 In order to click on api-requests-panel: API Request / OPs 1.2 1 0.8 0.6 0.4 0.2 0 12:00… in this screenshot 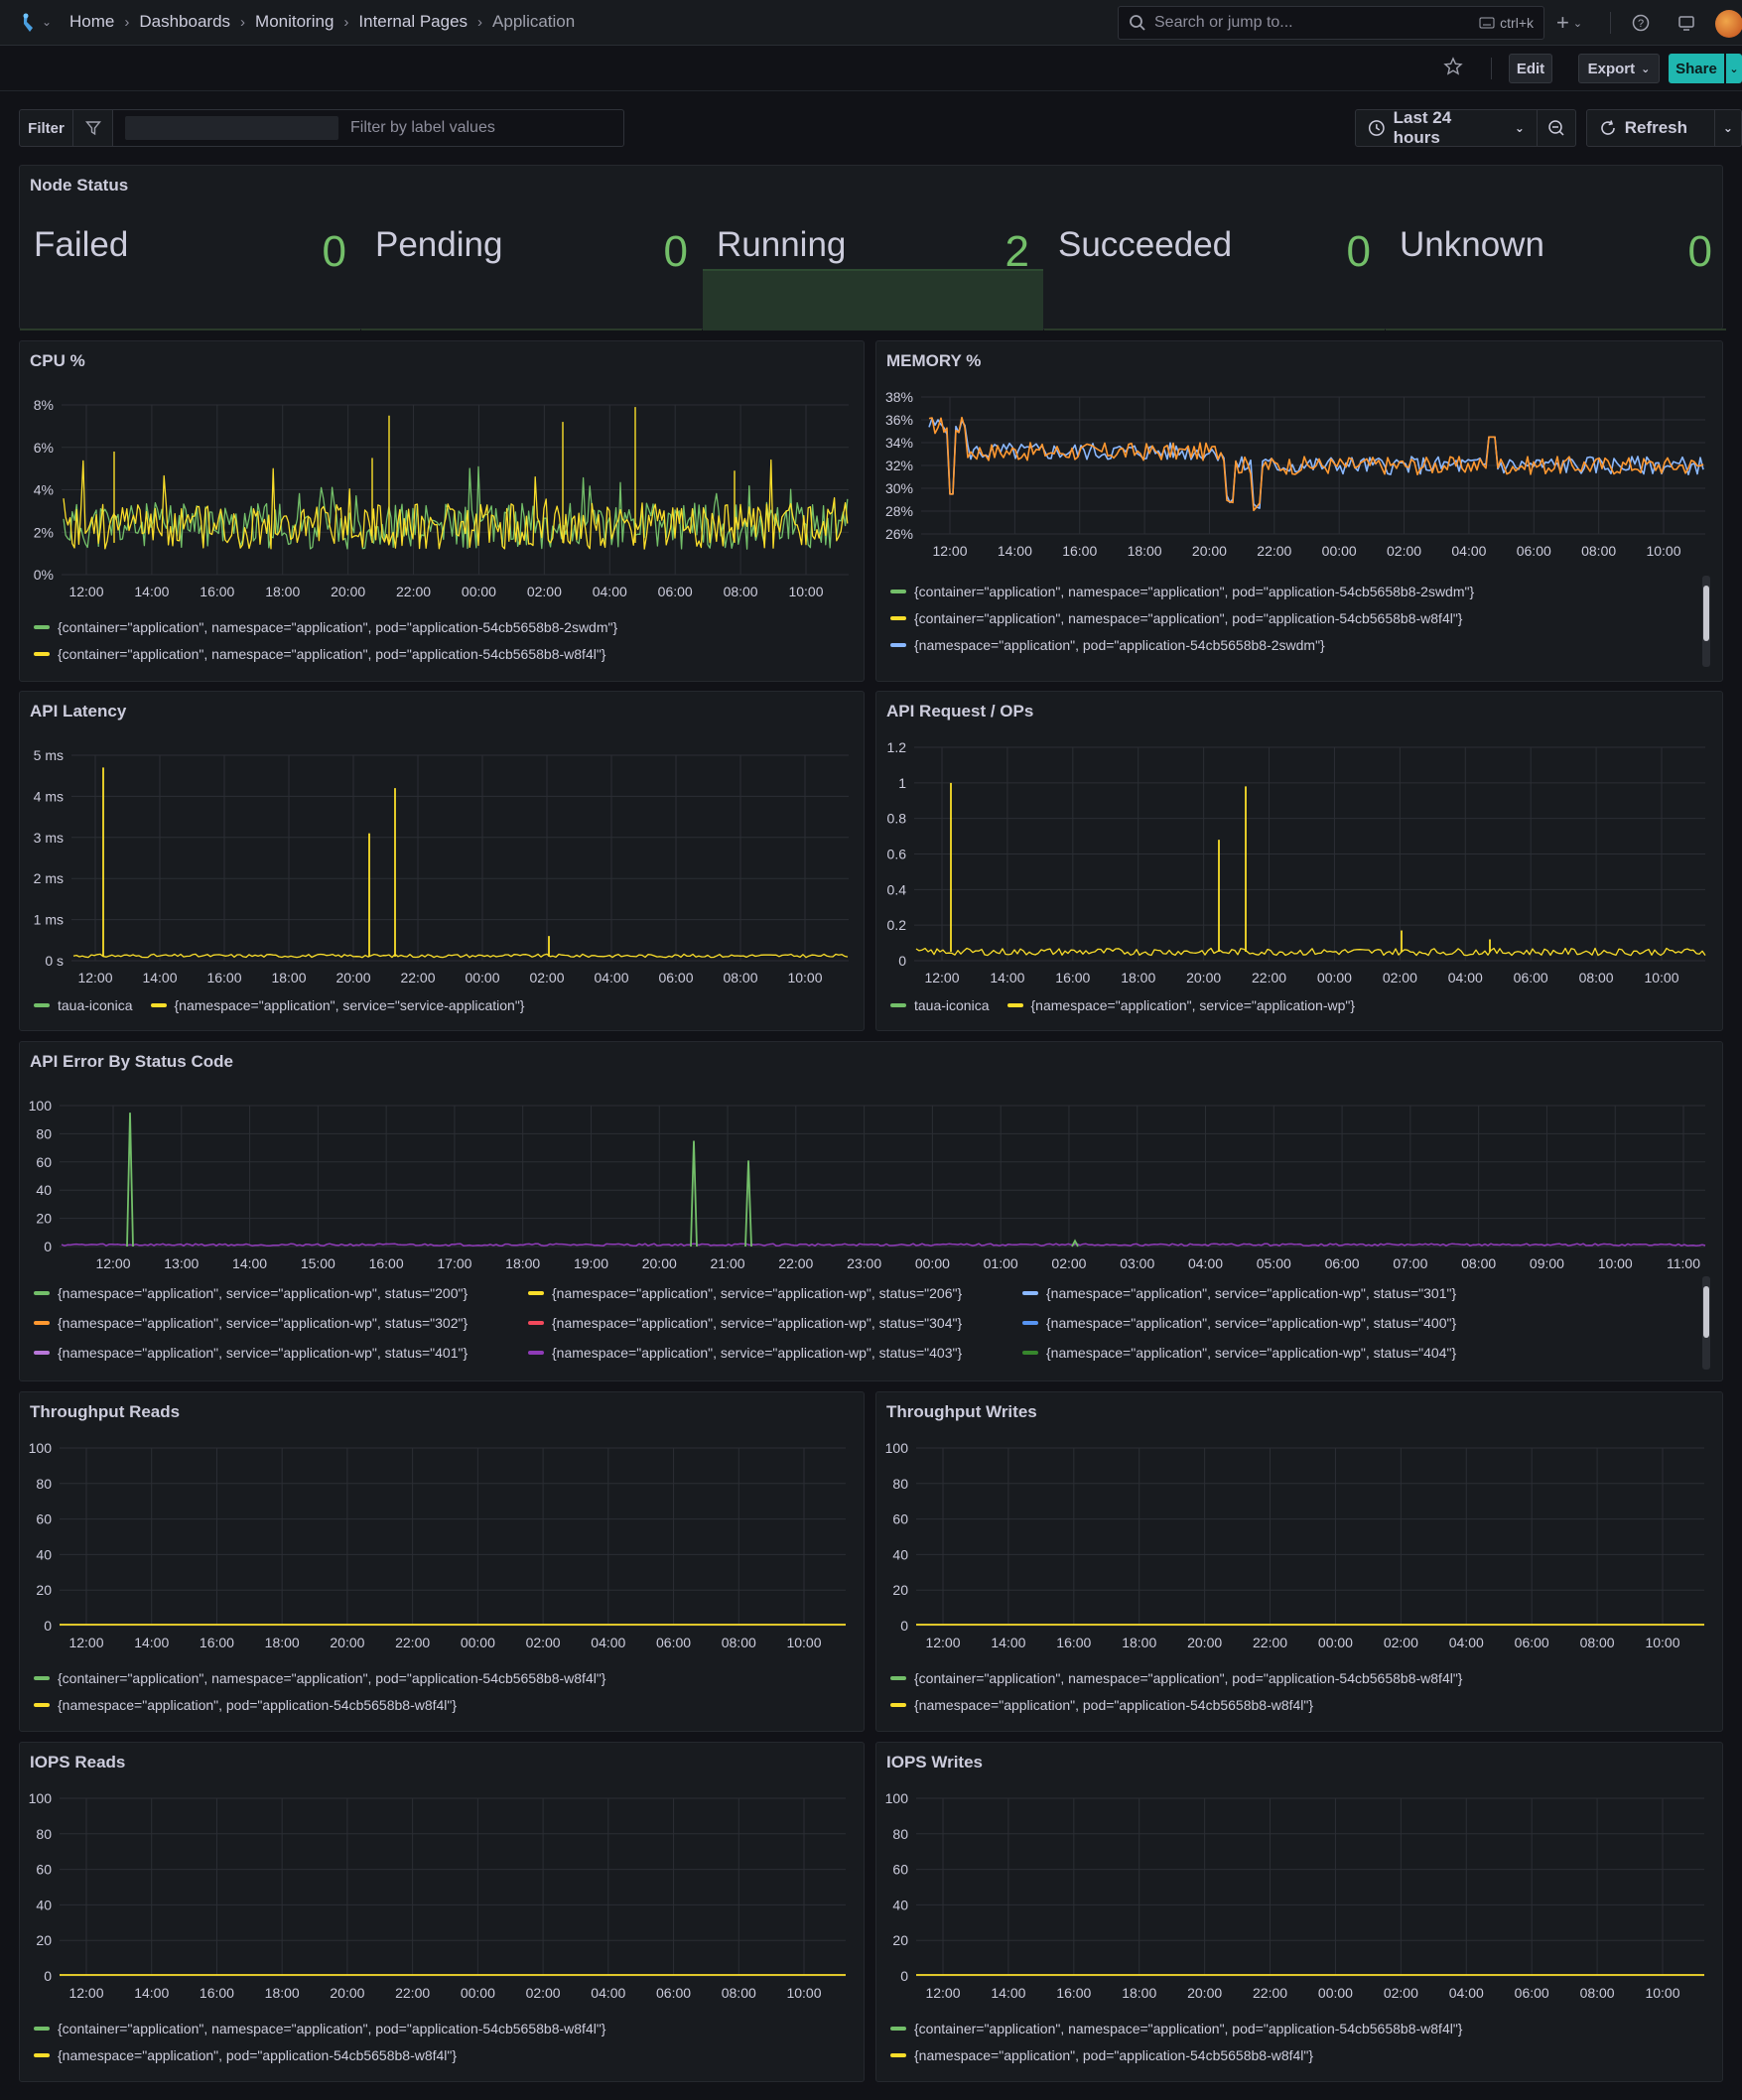, I will do `click(1299, 861)`.